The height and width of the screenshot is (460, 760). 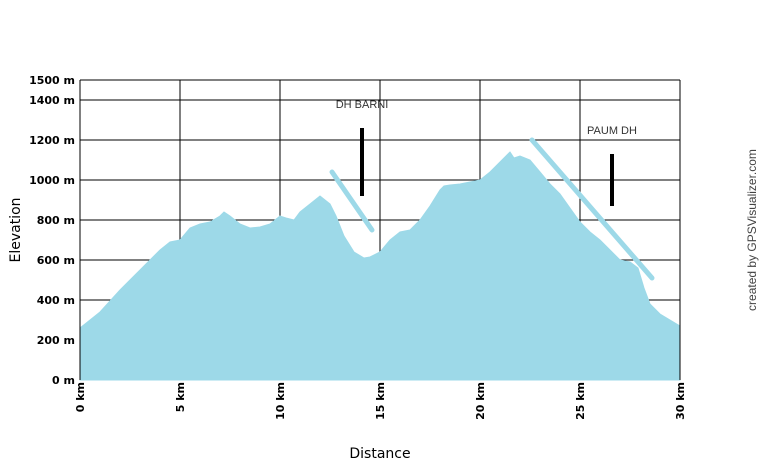 I want to click on y-tick-label: 600 m, so click(x=56, y=260).